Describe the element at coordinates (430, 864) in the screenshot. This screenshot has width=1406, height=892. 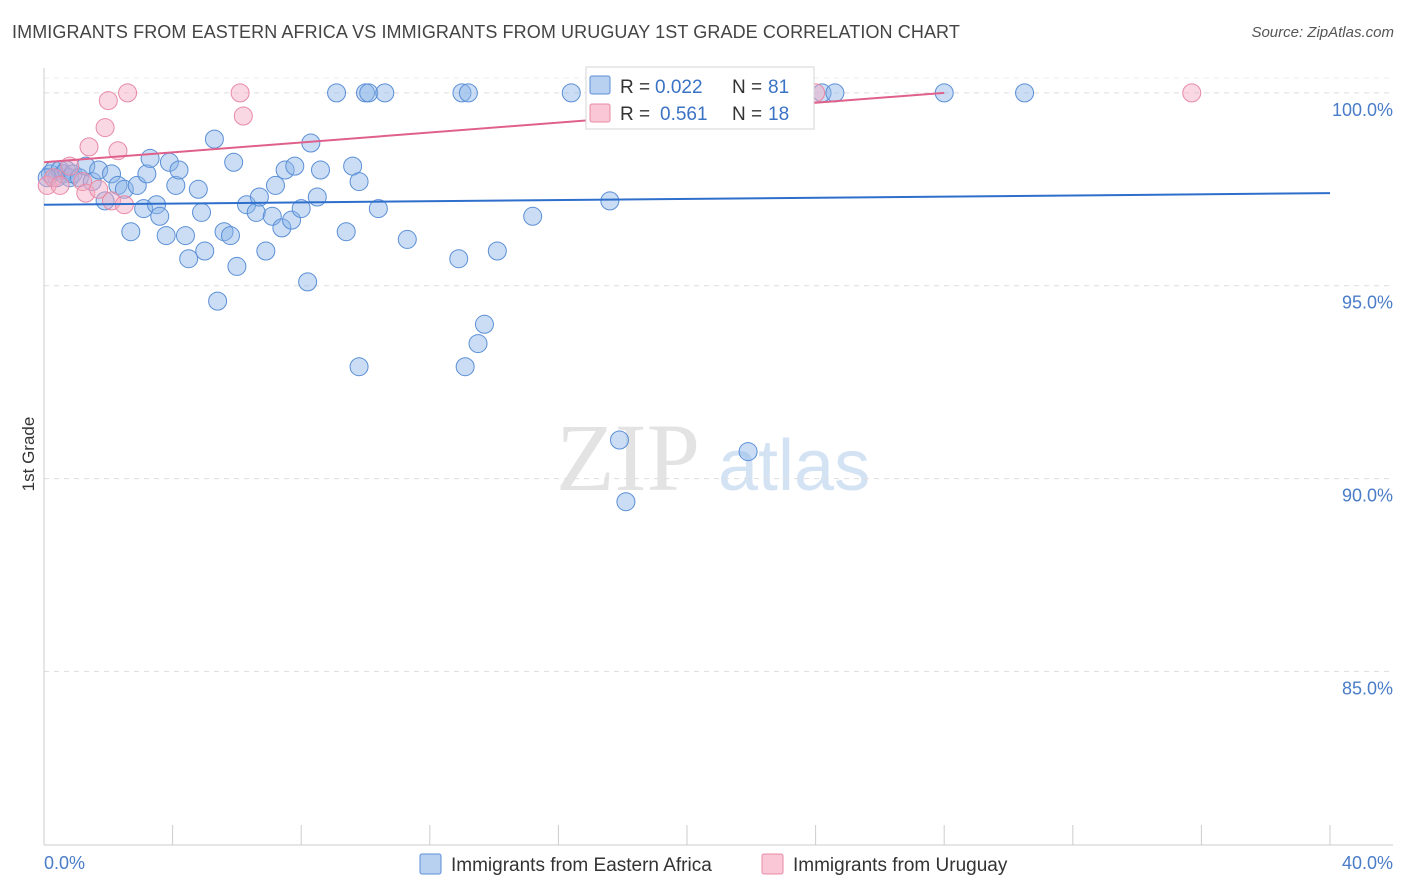
I see `bottom-legend-swatch-blue` at that location.